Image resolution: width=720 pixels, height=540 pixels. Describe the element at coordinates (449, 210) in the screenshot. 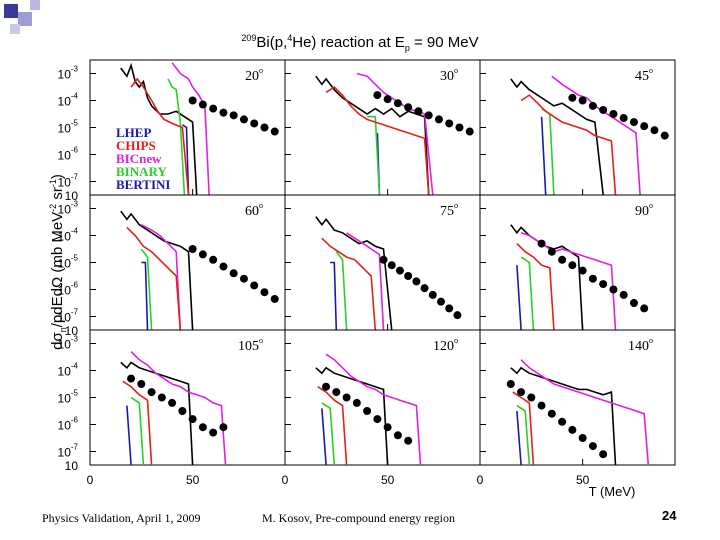

I see `panel-angle-label: 75o` at that location.